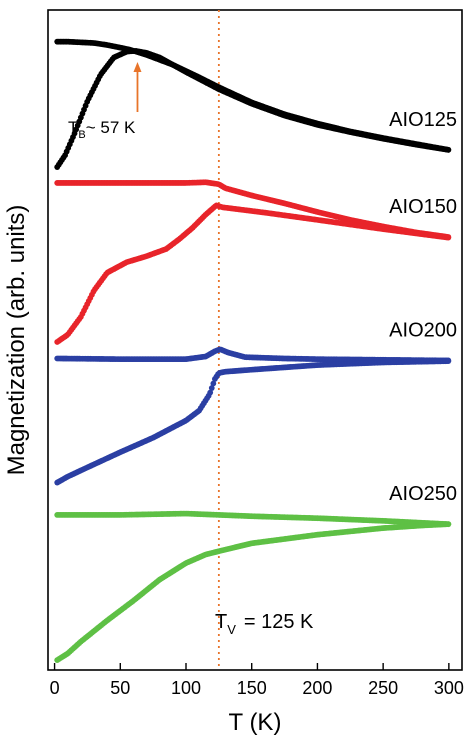  I want to click on tv-symbol: T, so click(221, 622).